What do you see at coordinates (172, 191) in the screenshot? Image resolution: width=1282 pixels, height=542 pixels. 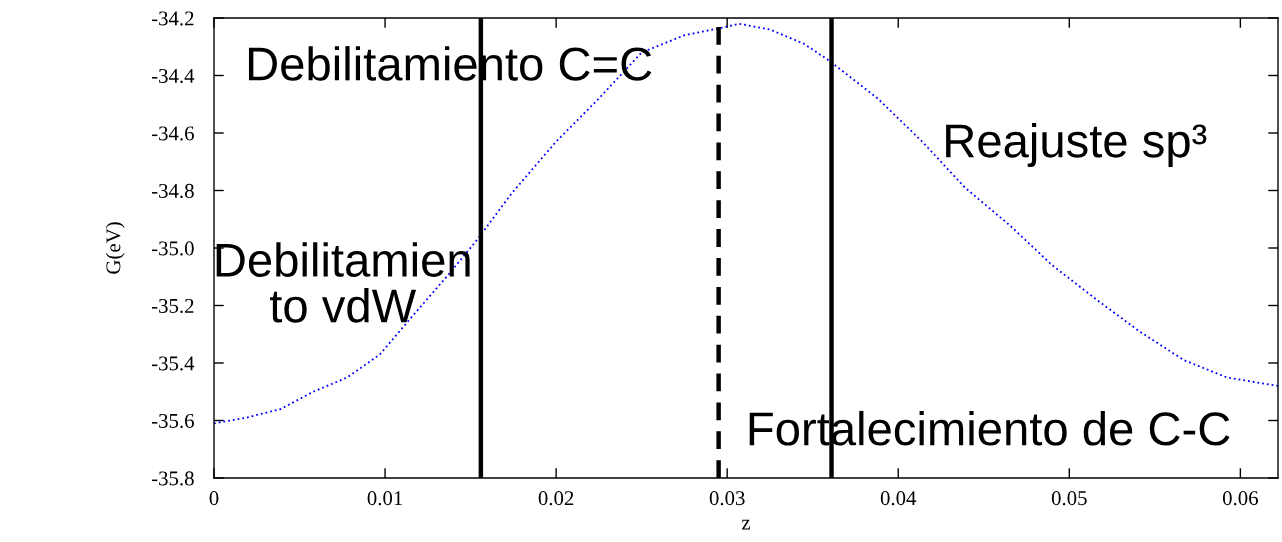 I see `y-tick-label: -34.8` at bounding box center [172, 191].